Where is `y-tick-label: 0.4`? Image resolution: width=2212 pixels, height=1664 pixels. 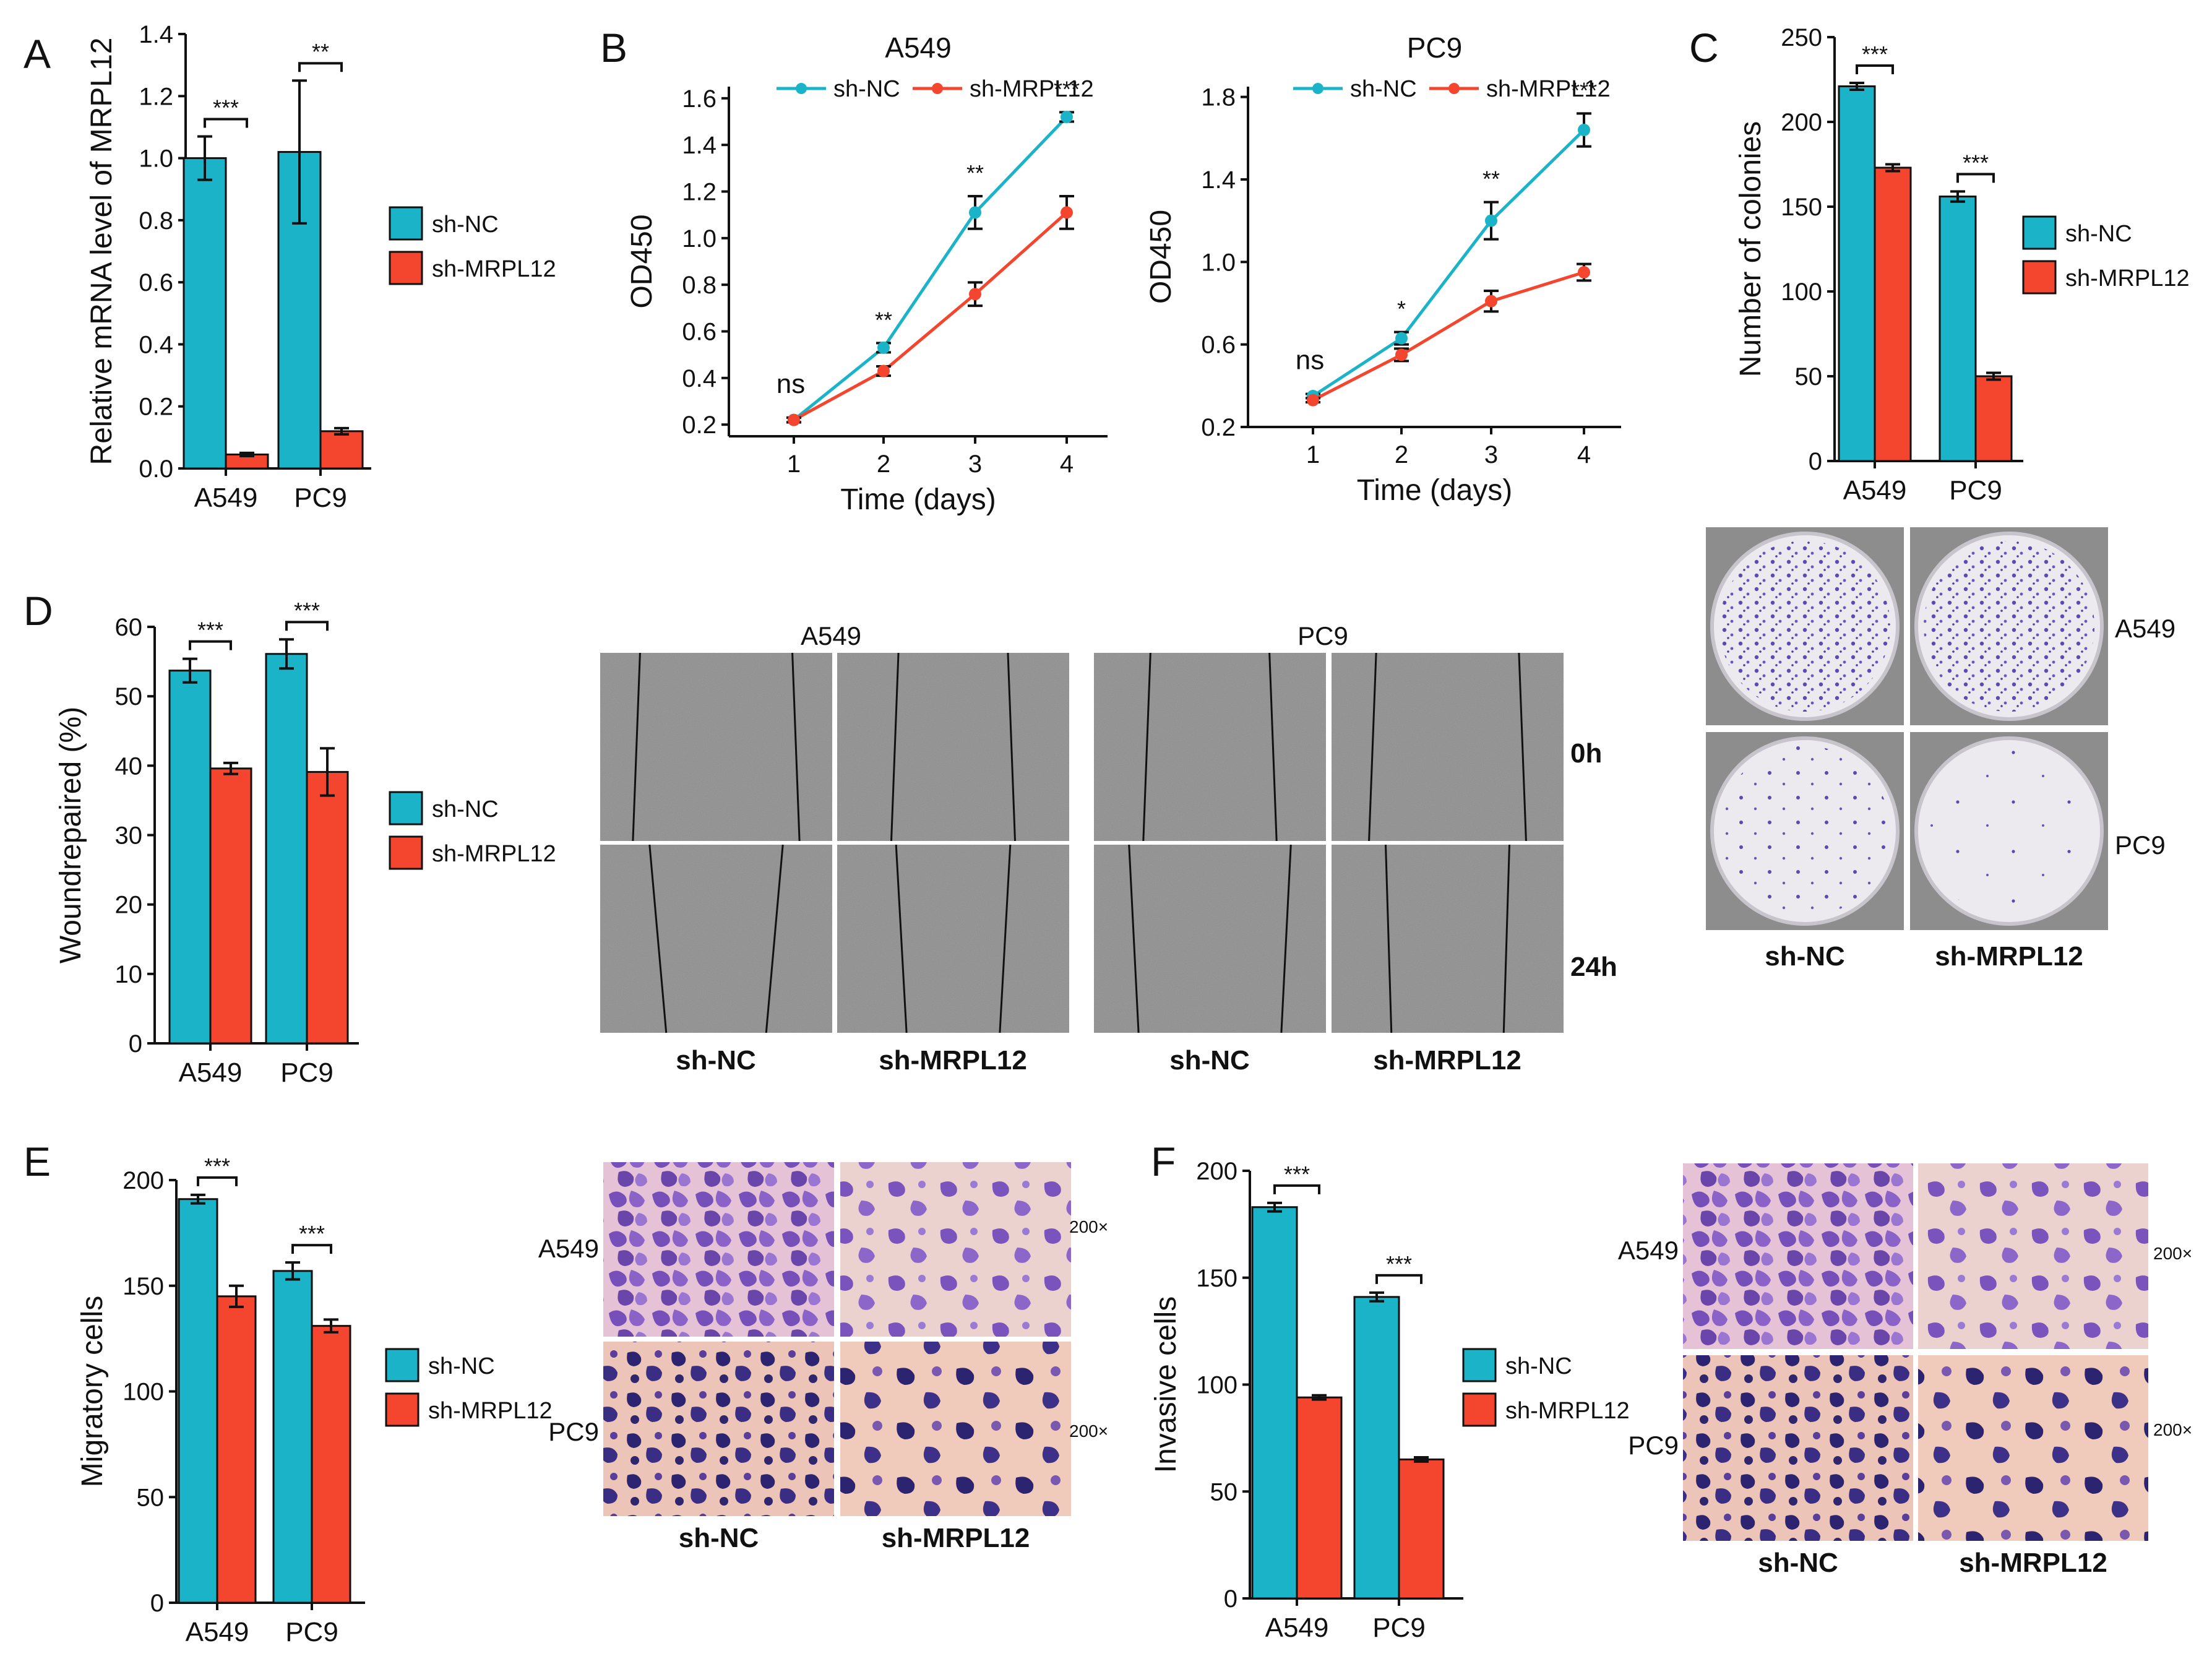
y-tick-label: 0.4 is located at coordinates (699, 379).